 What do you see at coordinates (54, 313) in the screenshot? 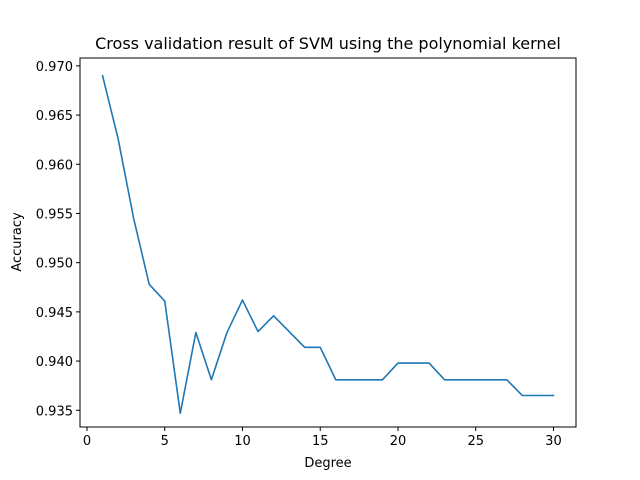
I see `y-tick-label: 0.945` at bounding box center [54, 313].